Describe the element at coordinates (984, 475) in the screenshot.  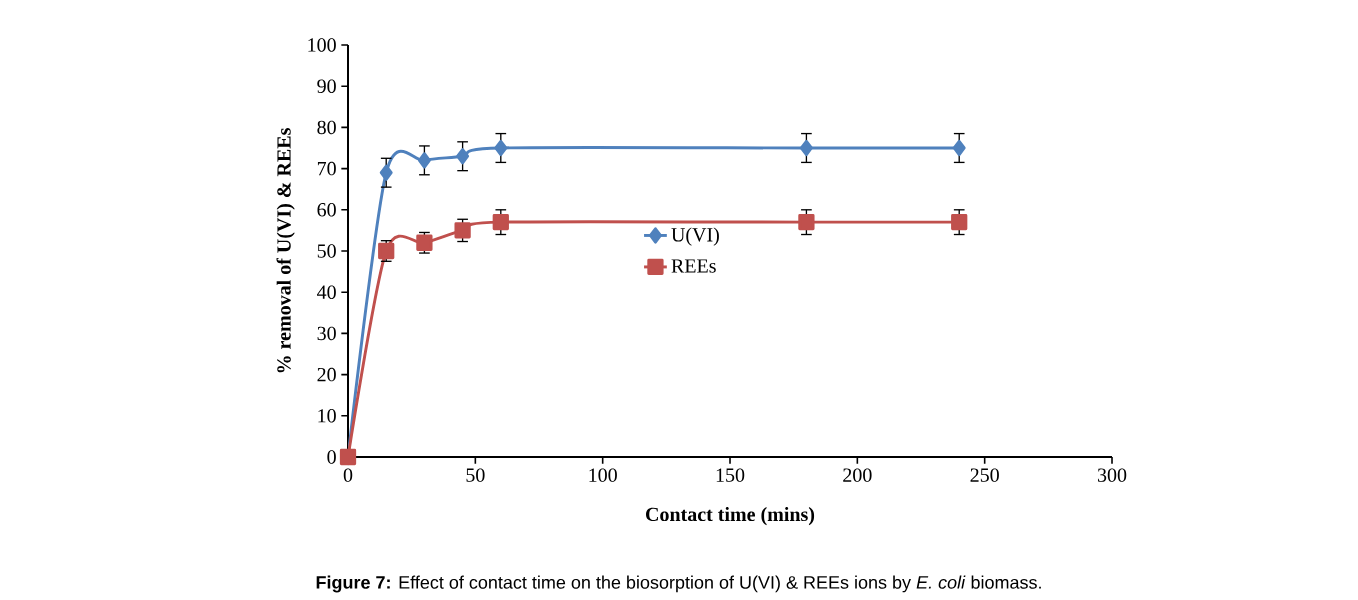
I see `x-tick-label: 250` at that location.